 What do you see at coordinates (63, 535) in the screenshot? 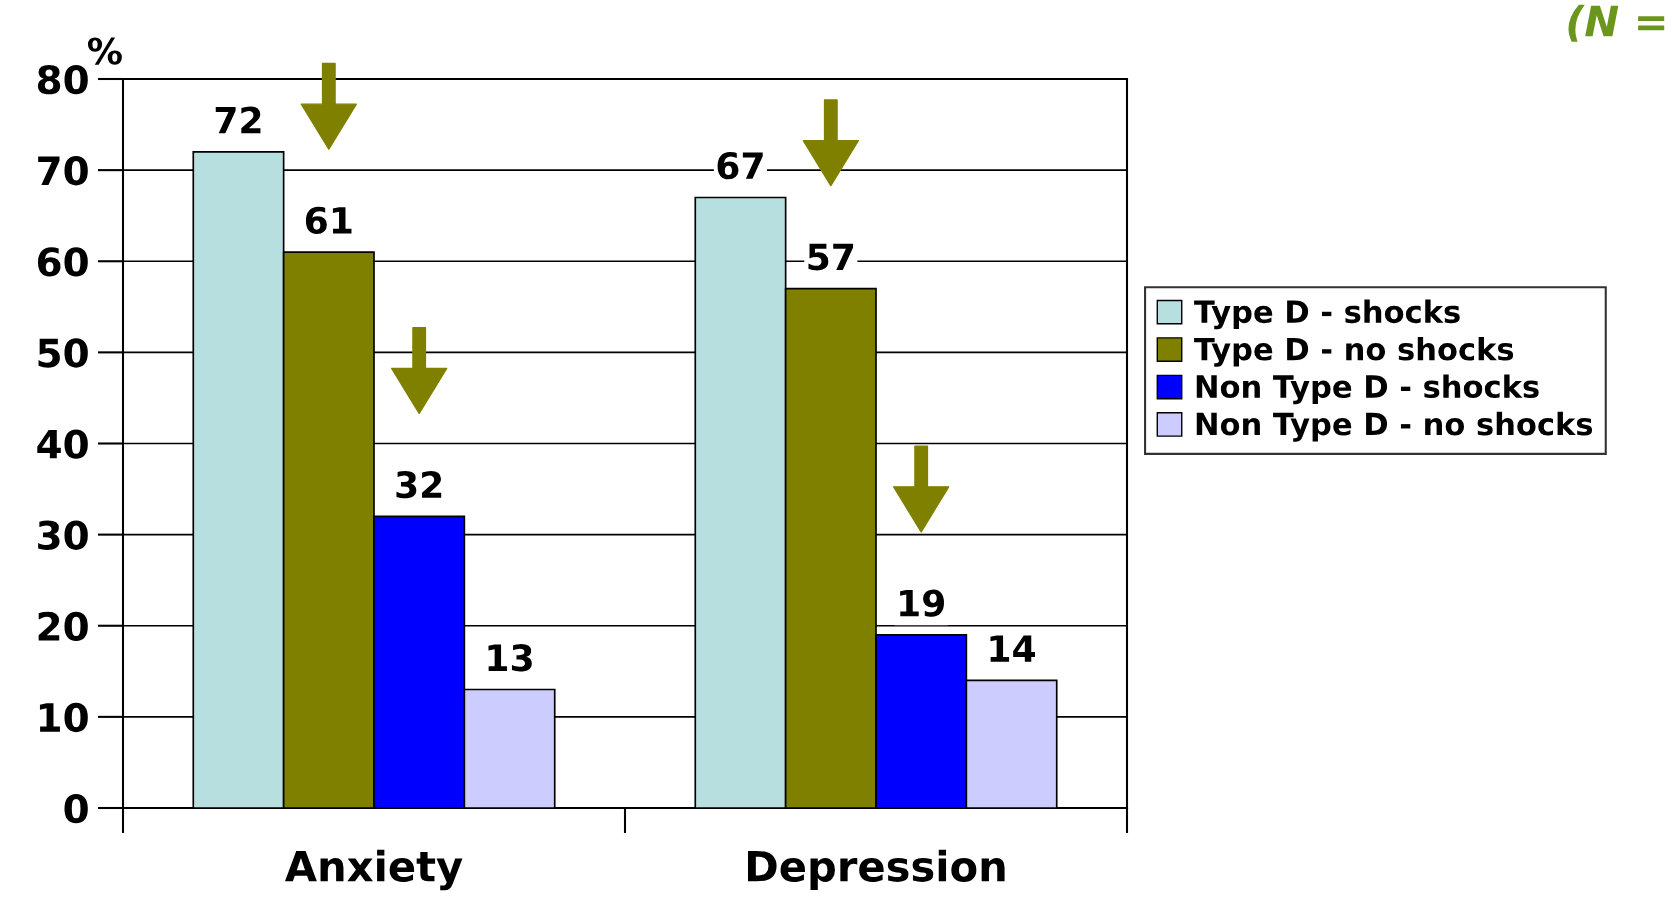
I see `y-tick-label: 30` at bounding box center [63, 535].